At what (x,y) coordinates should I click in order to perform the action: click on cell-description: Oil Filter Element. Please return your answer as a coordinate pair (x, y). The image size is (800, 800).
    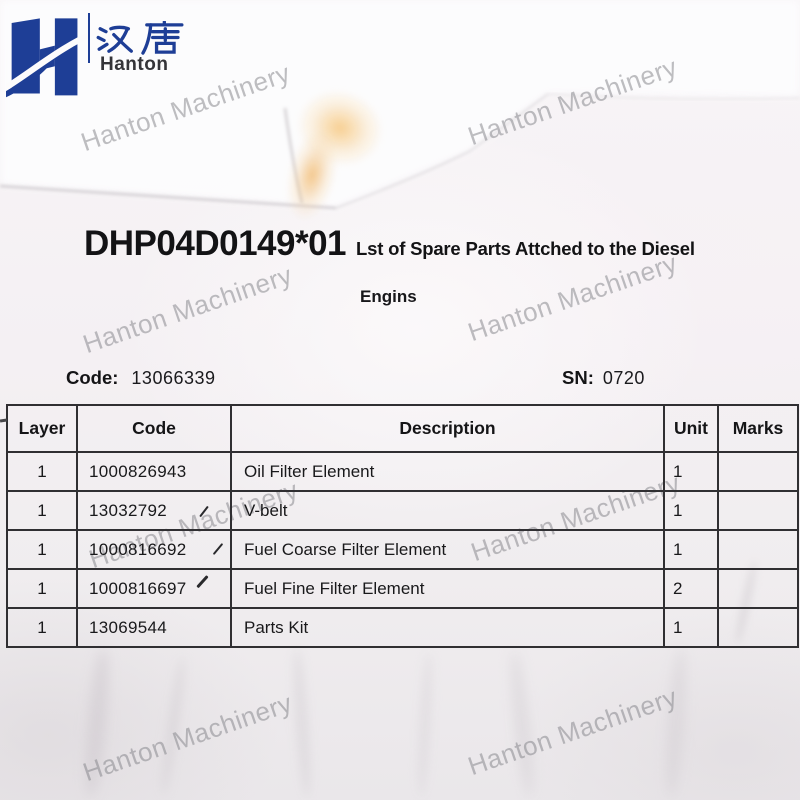
    Looking at the image, I should click on (447, 471).